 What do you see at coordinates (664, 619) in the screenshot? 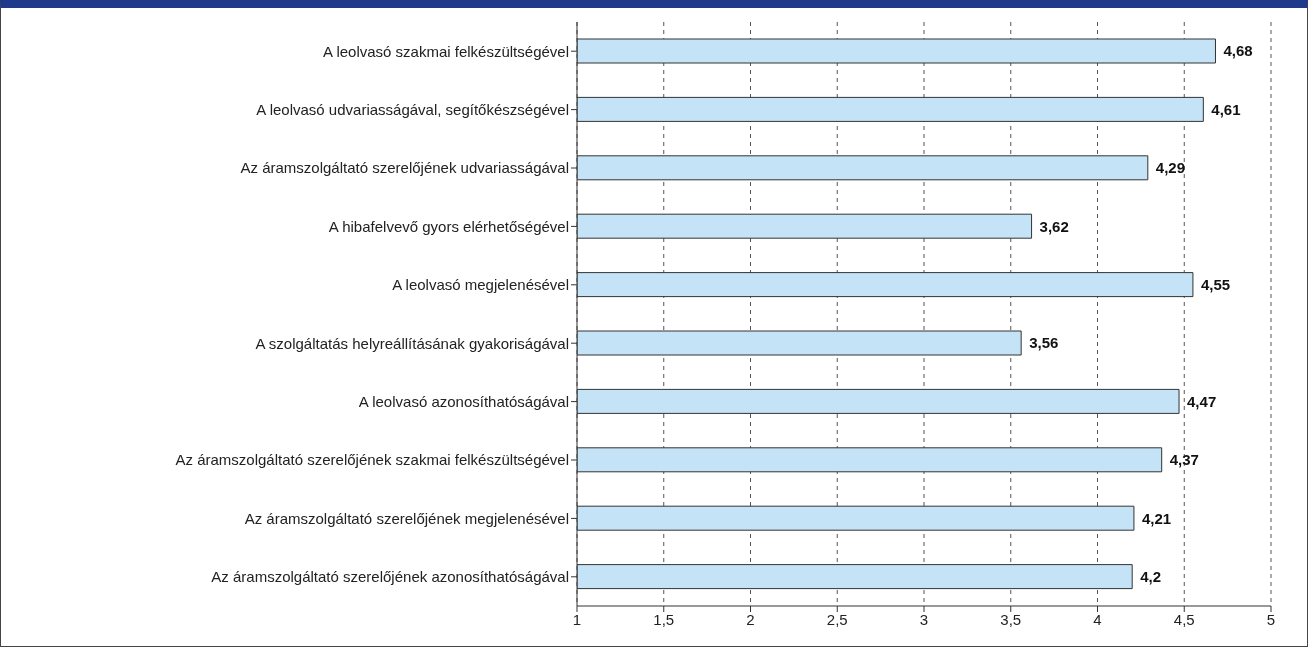
I see `x-tick-label: 1,5` at bounding box center [664, 619].